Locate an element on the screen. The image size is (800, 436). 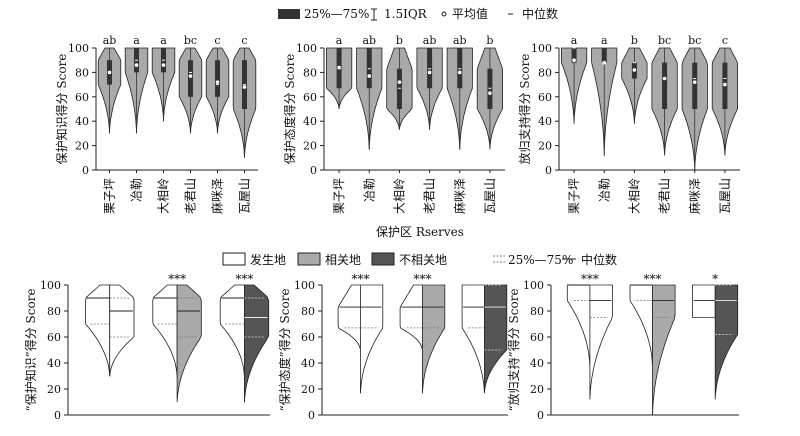
split-violin-panel: 0 20 40 60 80 100“保护知识”得分 Score *** *** is located at coordinates (146, 347).